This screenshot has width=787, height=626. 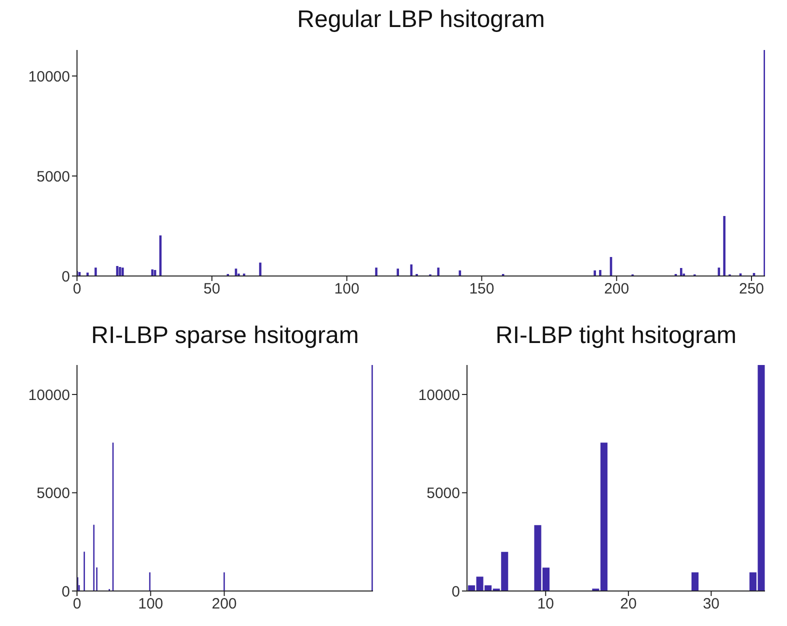 What do you see at coordinates (628, 604) in the screenshot?
I see `x-tick-label: 20` at bounding box center [628, 604].